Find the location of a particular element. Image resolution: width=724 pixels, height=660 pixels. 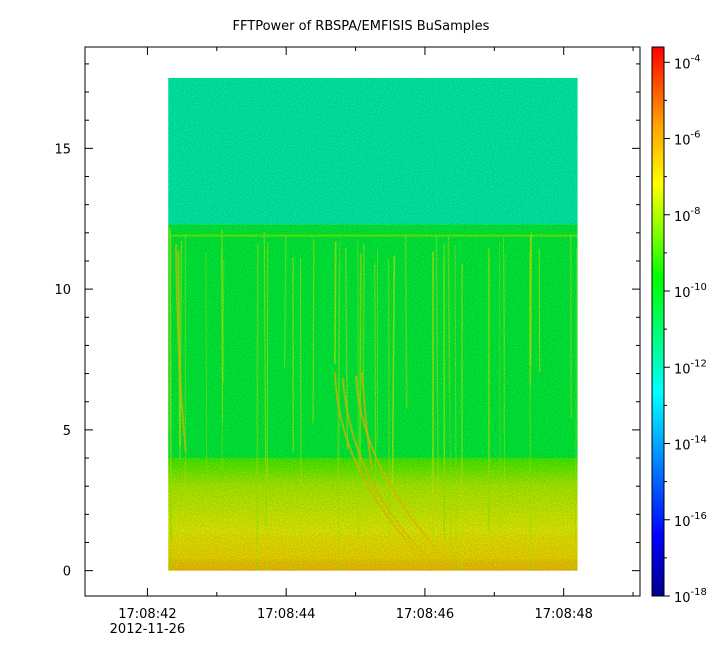

y-tick-label: 15 is located at coordinates (62, 149).